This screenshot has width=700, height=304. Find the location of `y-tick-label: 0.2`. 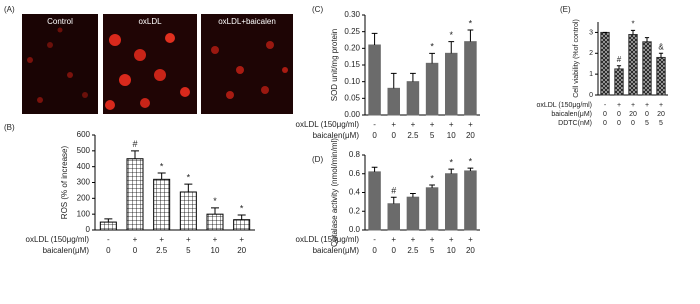

y-tick-label: 0.2 is located at coordinates (355, 210).